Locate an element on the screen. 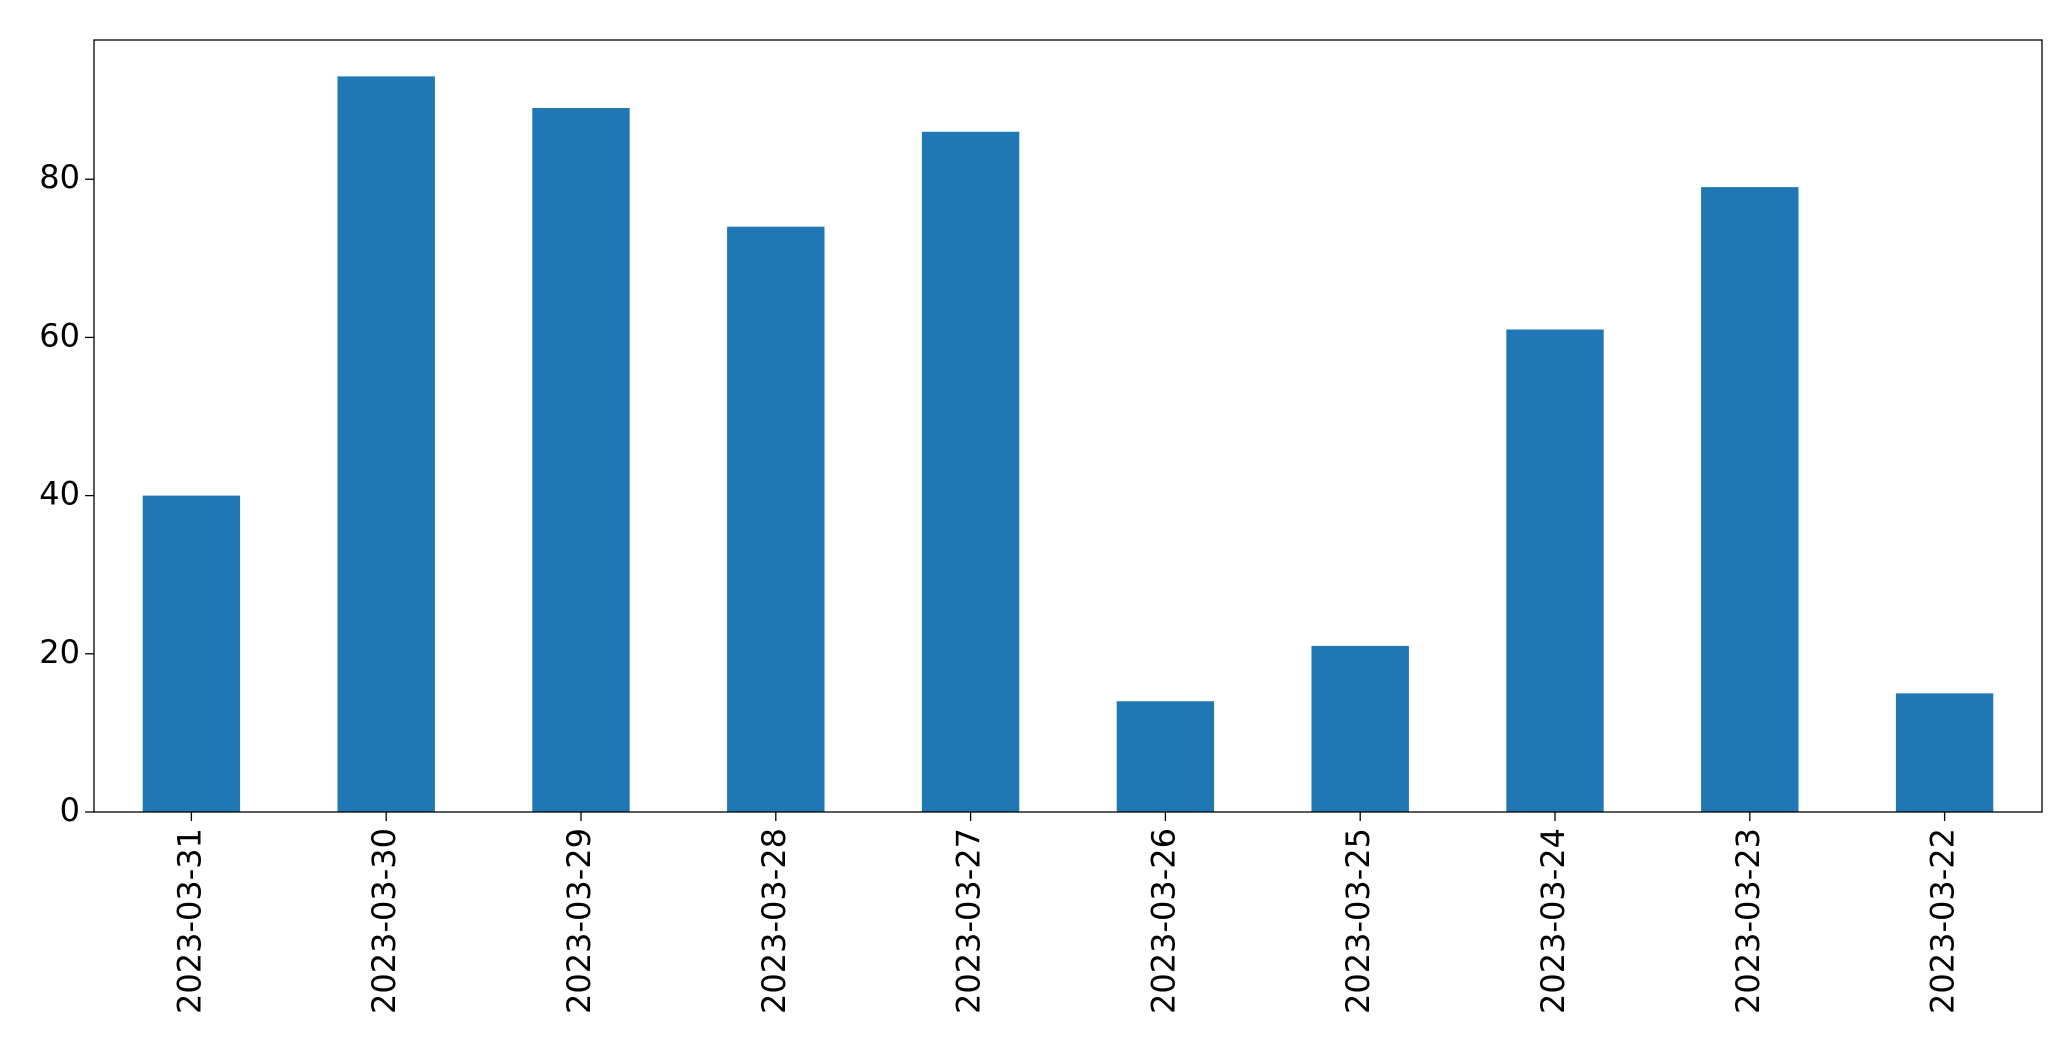 The image size is (2071, 1061). x-tick-label: 2023-03-26 is located at coordinates (1163, 921).